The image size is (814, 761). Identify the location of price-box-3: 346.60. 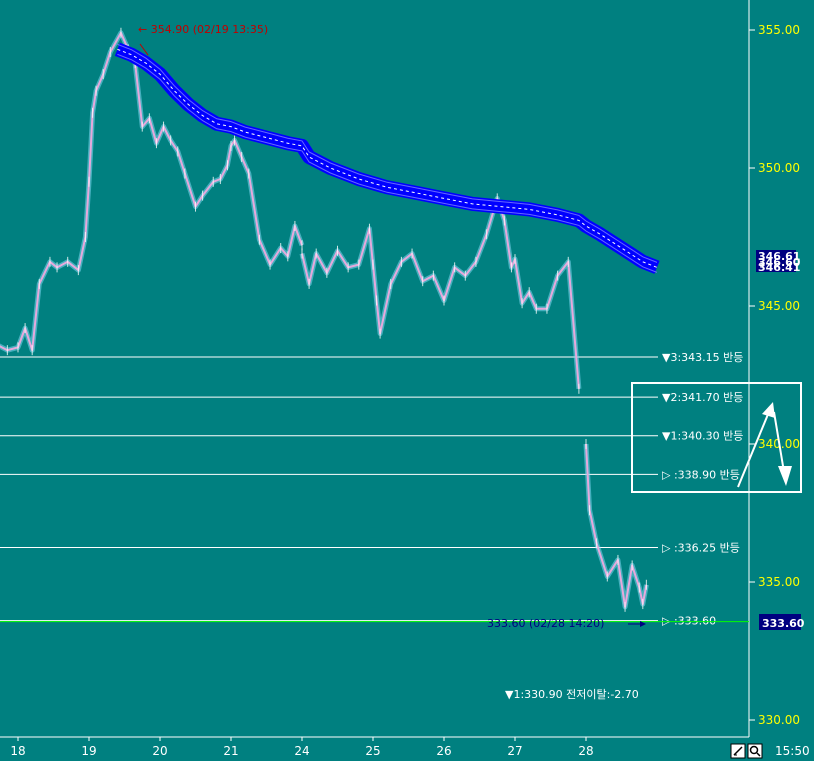
(779, 262).